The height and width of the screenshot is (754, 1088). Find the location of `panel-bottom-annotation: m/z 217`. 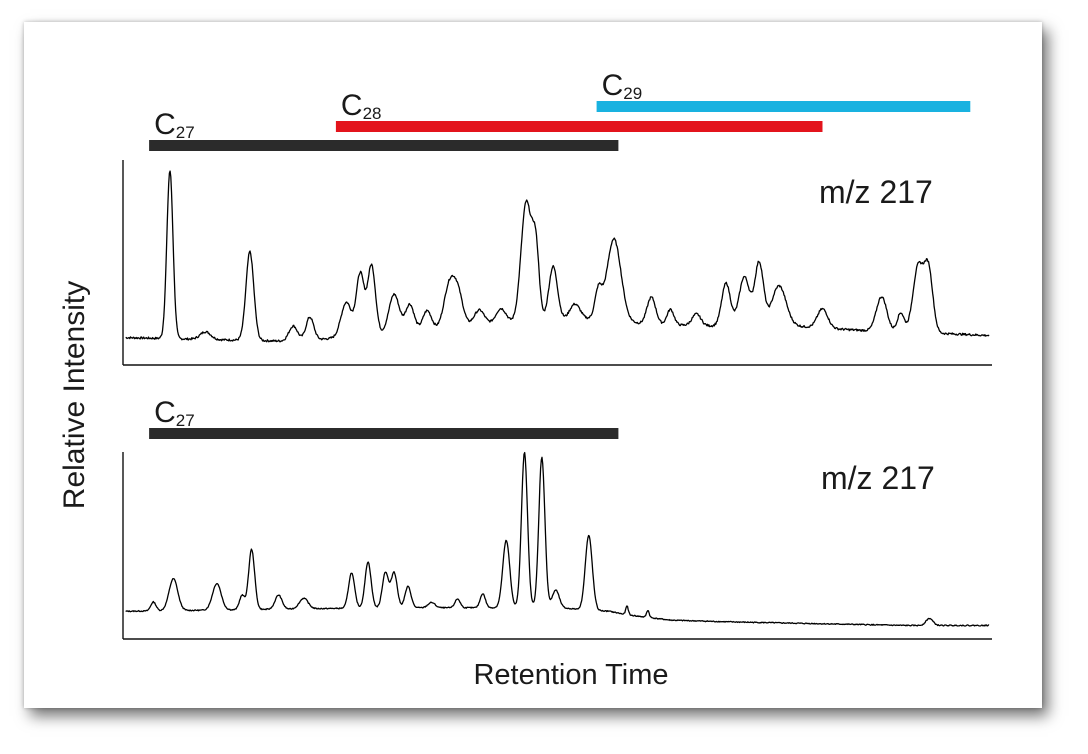

panel-bottom-annotation: m/z 217 is located at coordinates (878, 478).